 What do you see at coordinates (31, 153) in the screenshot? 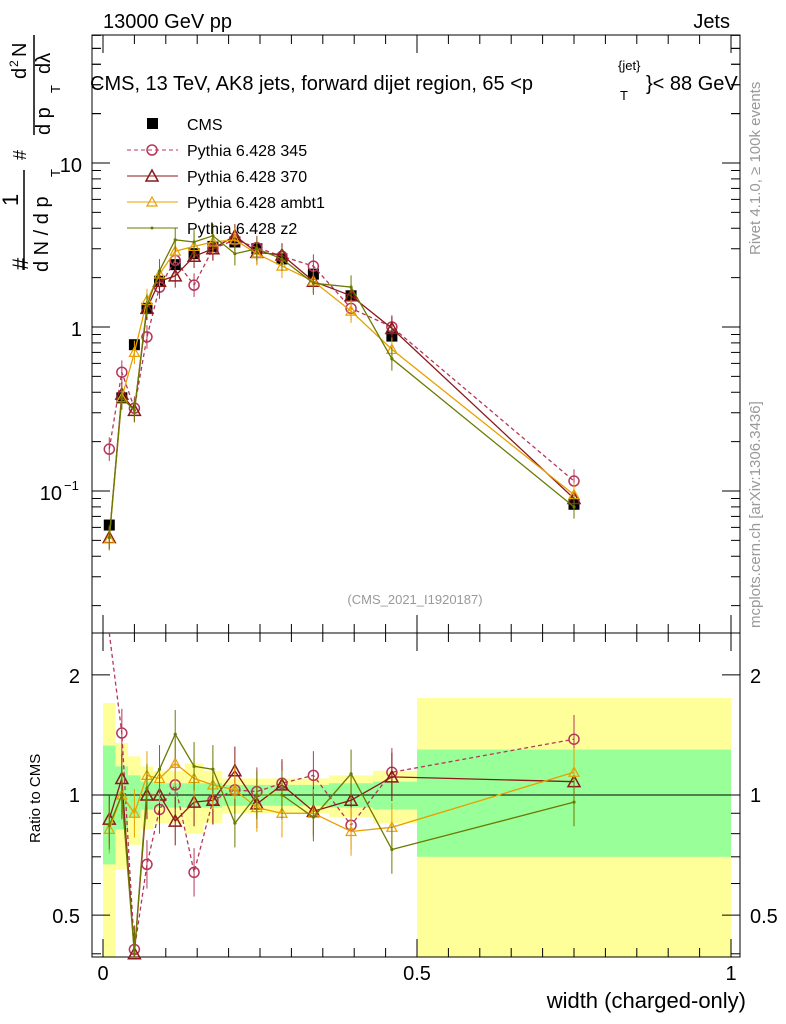
I see `main-ylabel: # 1 d N / d p T # d 2 N d p T dλ` at bounding box center [31, 153].